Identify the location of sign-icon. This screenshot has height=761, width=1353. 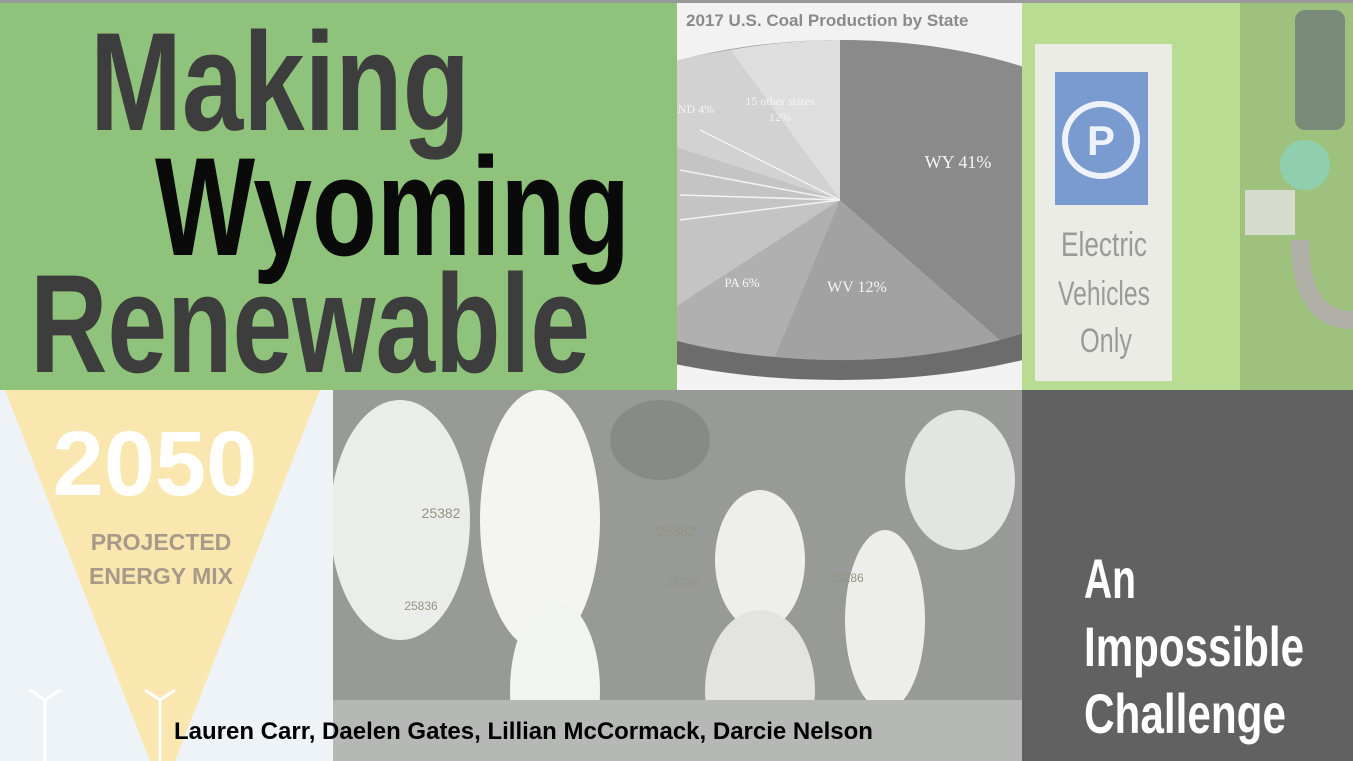
(1101, 140).